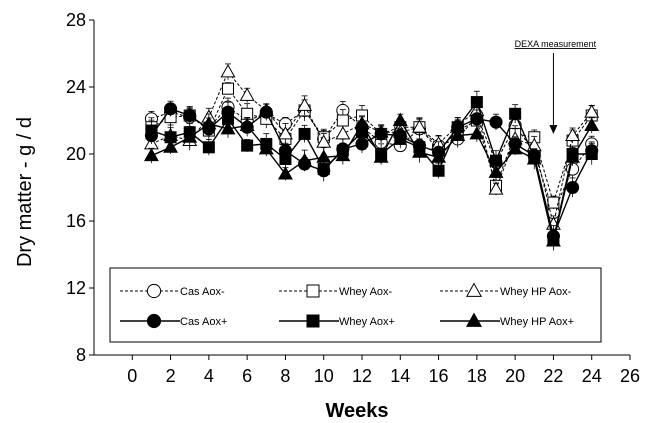  Describe the element at coordinates (553, 376) in the screenshot. I see `x-tick-label: 22` at that location.